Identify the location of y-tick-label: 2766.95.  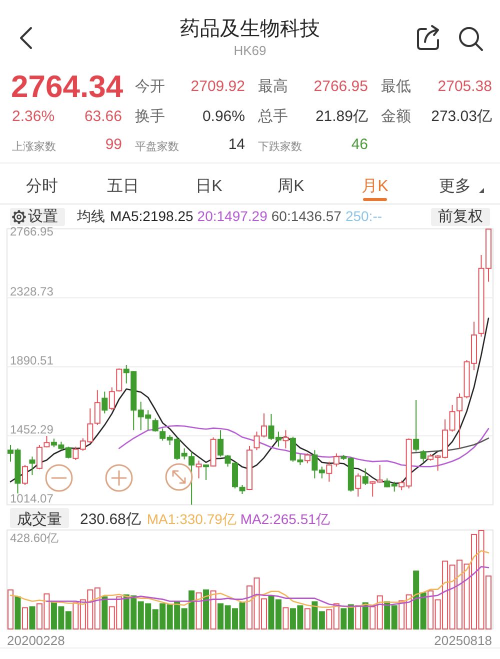
(32, 231).